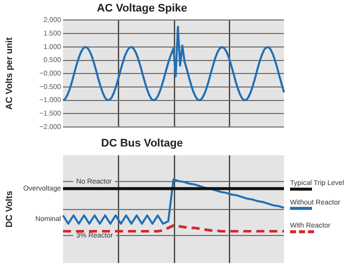 This screenshot has height=271, width=346. Describe the element at coordinates (142, 144) in the screenshot. I see `chart-title: DC Bus Voltage` at that location.